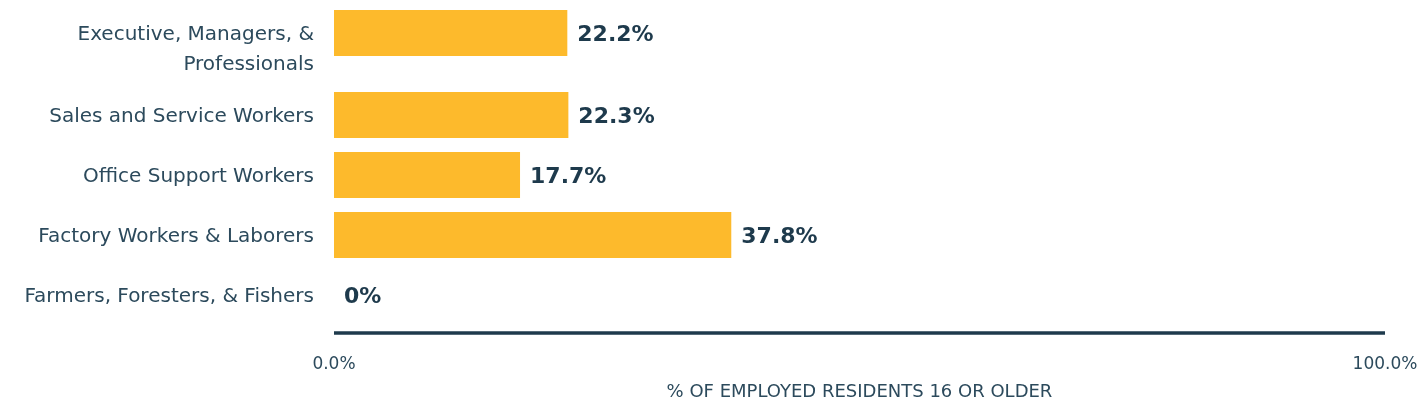  Describe the element at coordinates (198, 175) in the screenshot. I see `y-tick-label: Office Support Workers` at that location.